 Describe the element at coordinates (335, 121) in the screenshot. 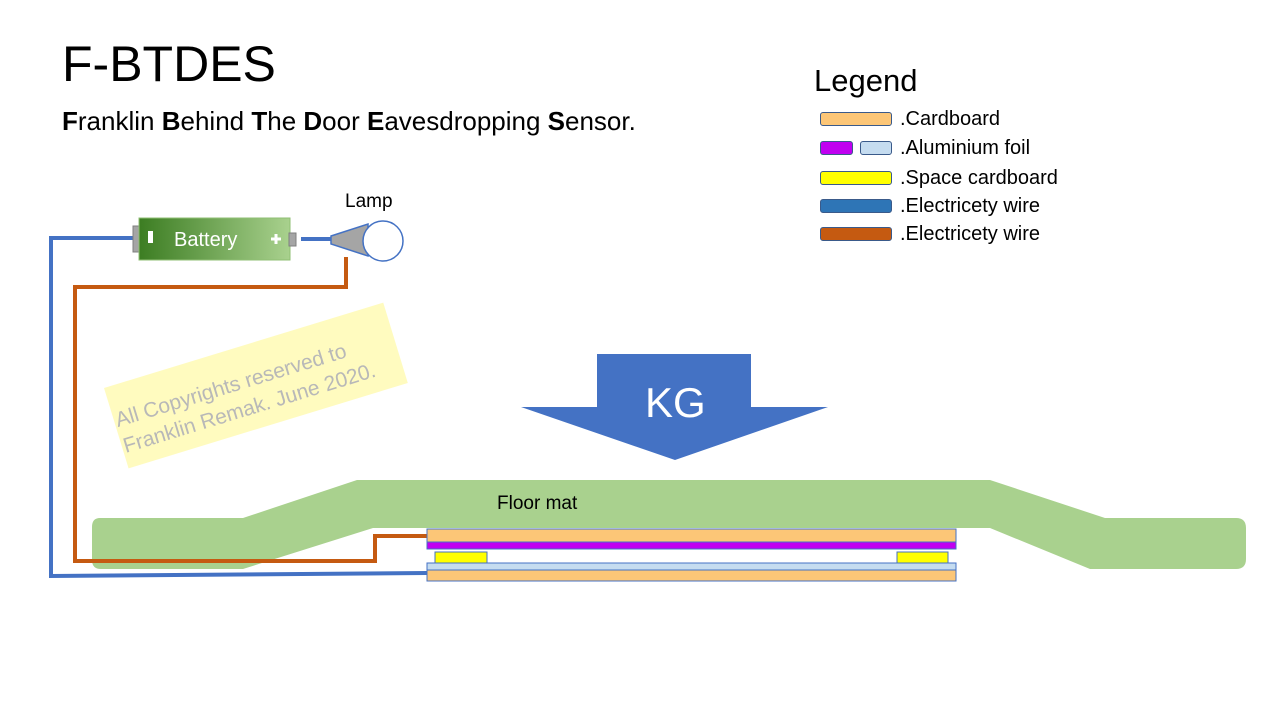

I see `subtitle-word-4: Door` at that location.